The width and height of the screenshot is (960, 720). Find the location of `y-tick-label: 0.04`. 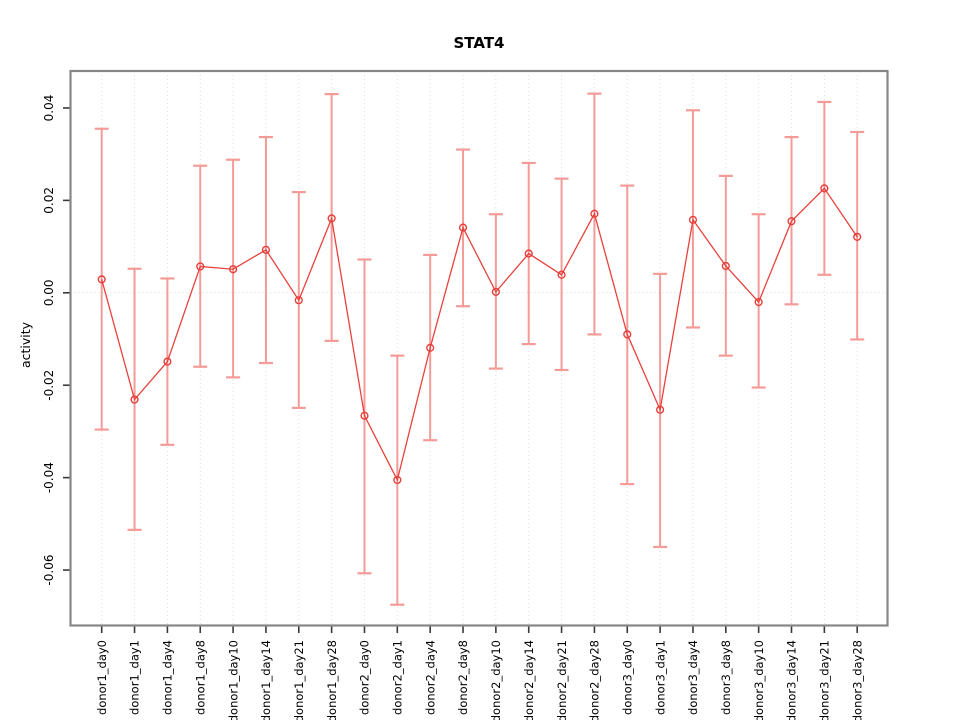

y-tick-label: 0.04 is located at coordinates (49, 108).